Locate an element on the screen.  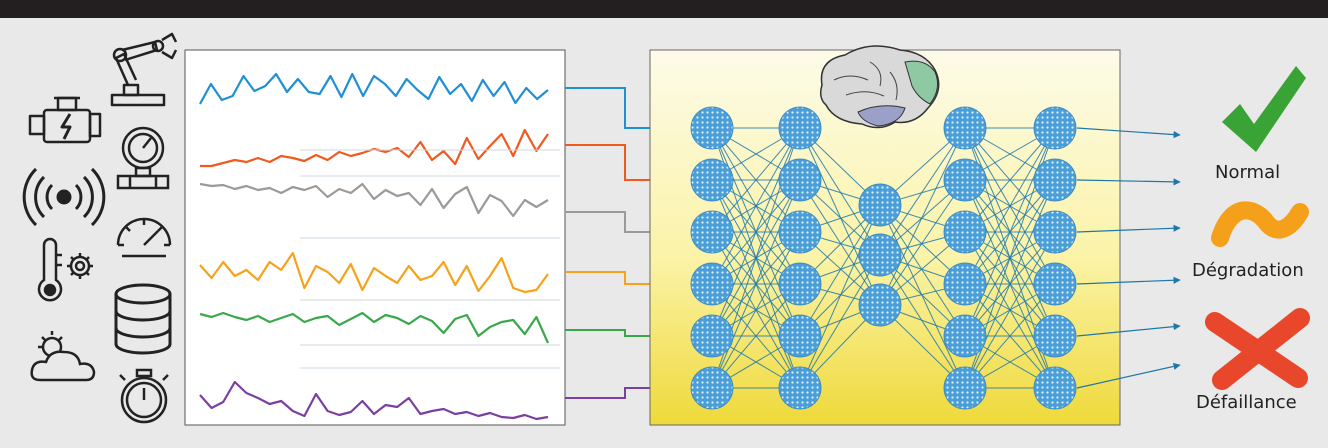
pressure-gauge-icon is located at coordinates (143, 158).